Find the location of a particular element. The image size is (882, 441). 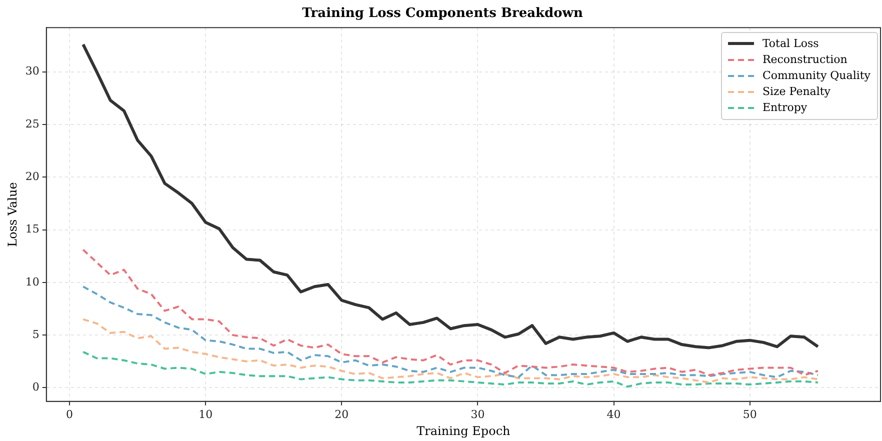

y-tick-label: 20 is located at coordinates (32, 176).